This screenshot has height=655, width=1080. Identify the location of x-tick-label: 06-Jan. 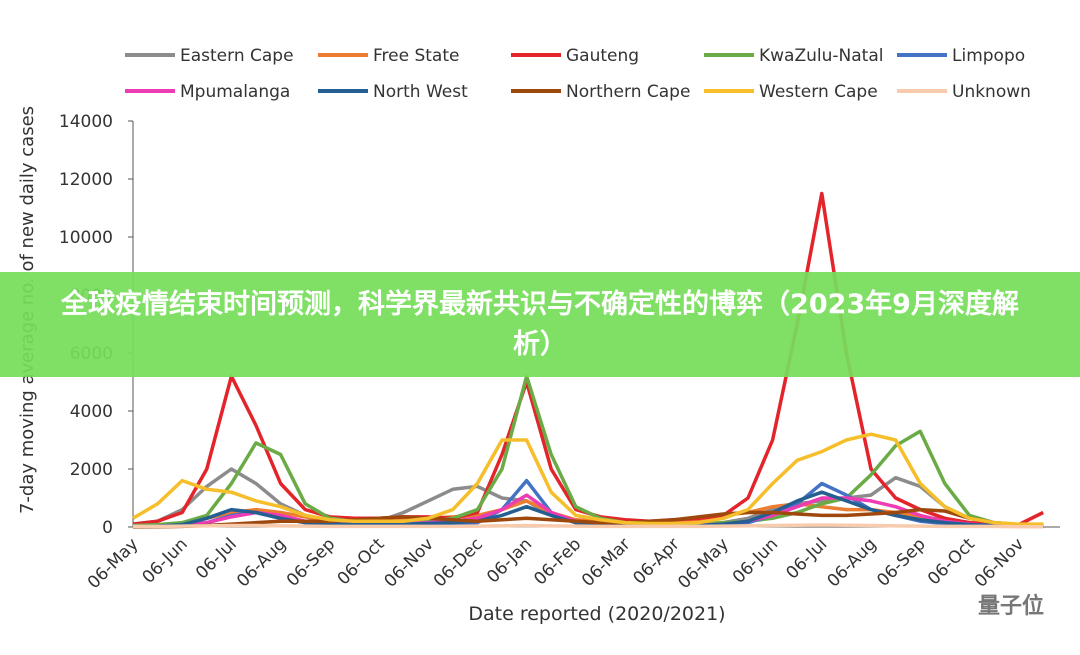
(509, 560).